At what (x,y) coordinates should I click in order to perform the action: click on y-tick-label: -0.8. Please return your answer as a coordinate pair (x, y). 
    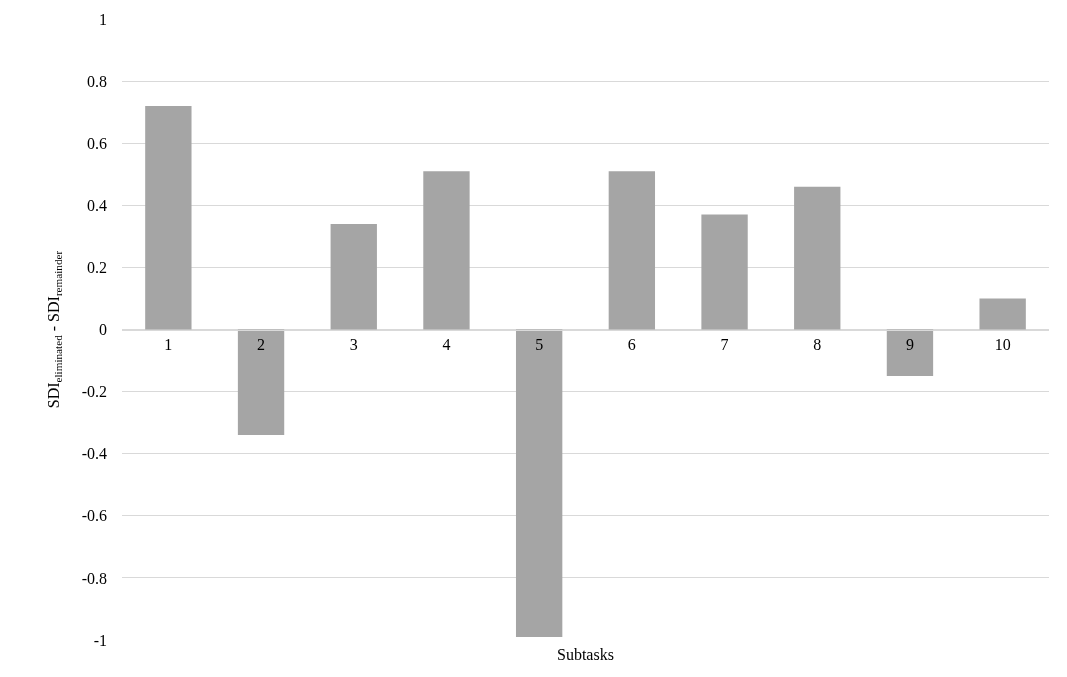
    Looking at the image, I should click on (94, 578).